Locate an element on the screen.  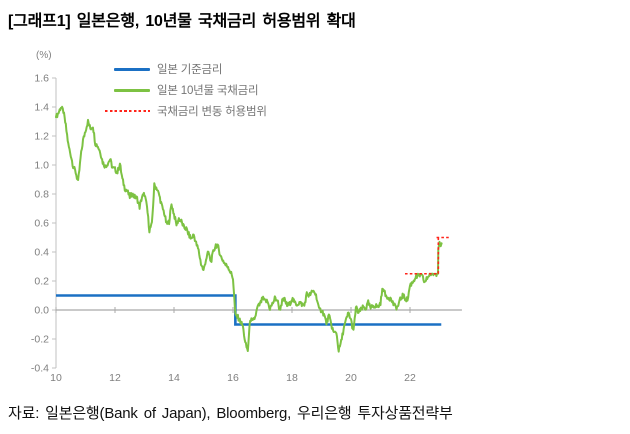
legend-item-jgb10y: 일본 10년물 국채금리 is located at coordinates (186, 90).